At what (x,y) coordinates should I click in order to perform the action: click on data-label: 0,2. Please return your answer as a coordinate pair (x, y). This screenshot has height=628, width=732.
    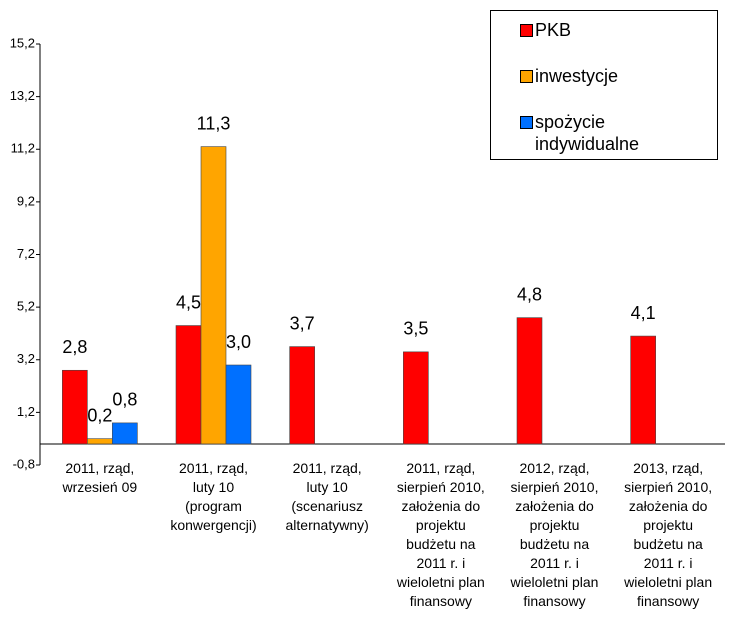
    Looking at the image, I should click on (99, 415).